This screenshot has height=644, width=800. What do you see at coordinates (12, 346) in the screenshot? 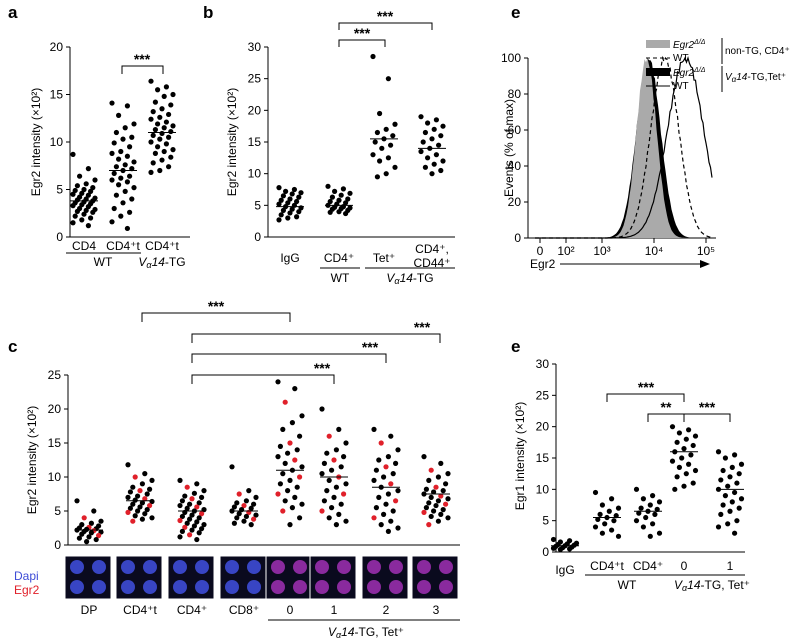
I see `panel-letter-c: c` at bounding box center [12, 346].